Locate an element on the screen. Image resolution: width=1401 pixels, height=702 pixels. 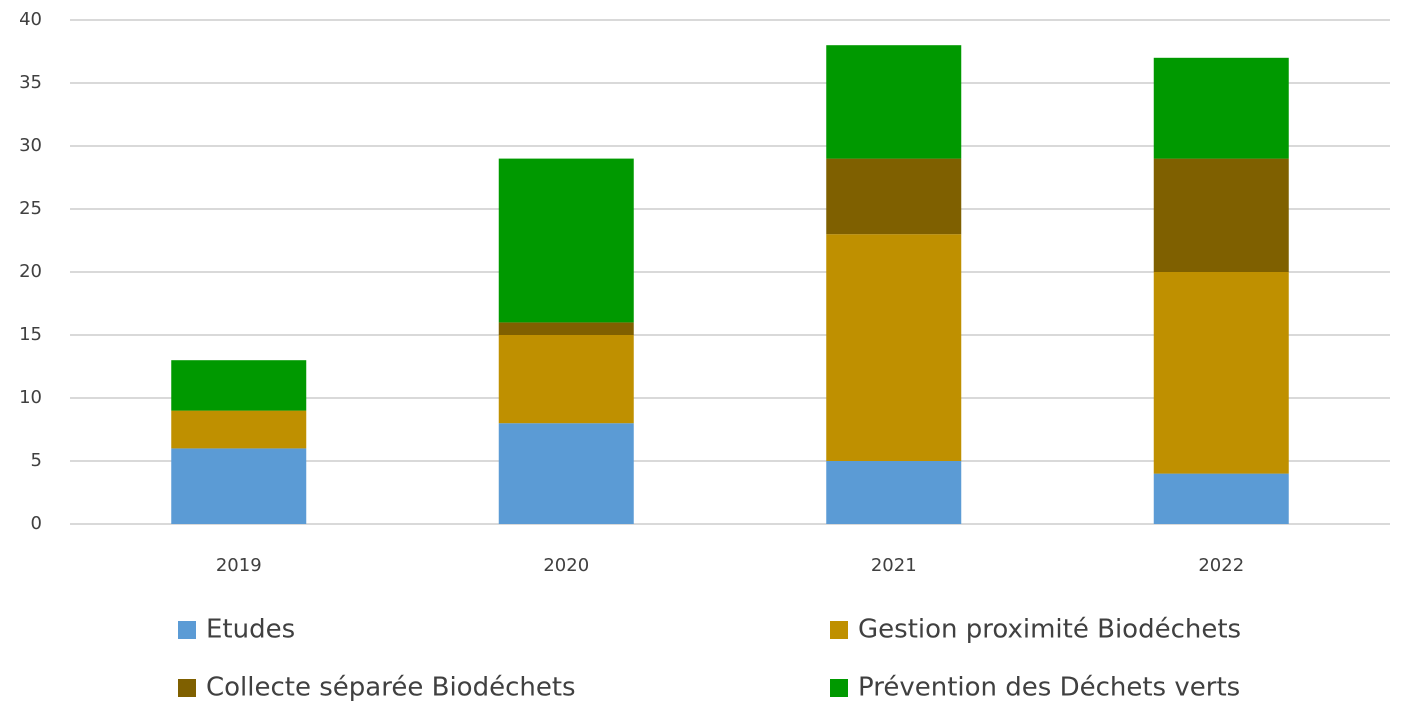
legend-label: Etudes is located at coordinates (250, 630).